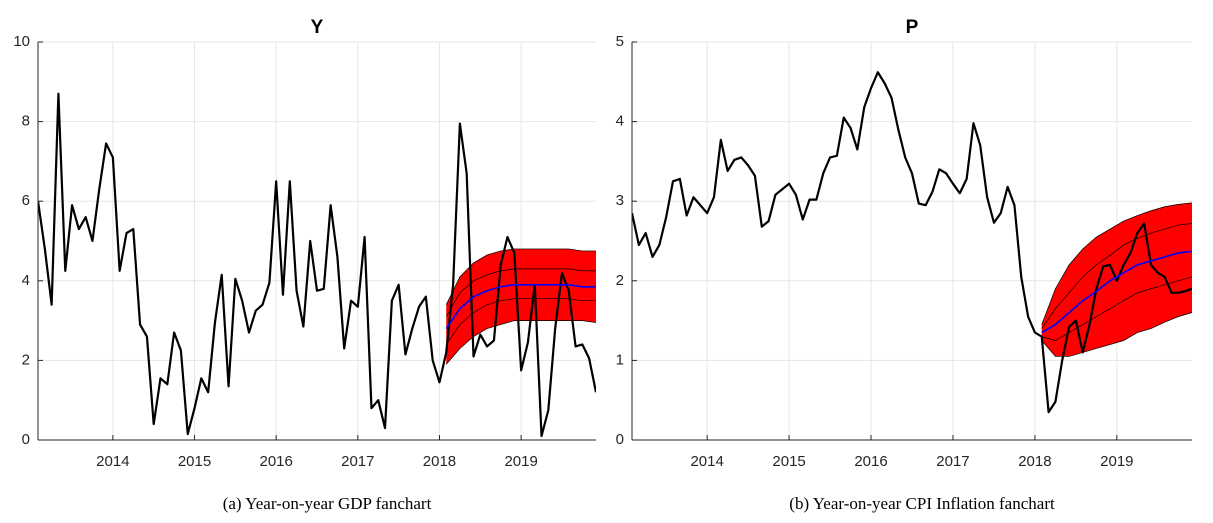 The width and height of the screenshot is (1213, 523). Describe the element at coordinates (317, 27) in the screenshot. I see `chart-title: Y` at that location.